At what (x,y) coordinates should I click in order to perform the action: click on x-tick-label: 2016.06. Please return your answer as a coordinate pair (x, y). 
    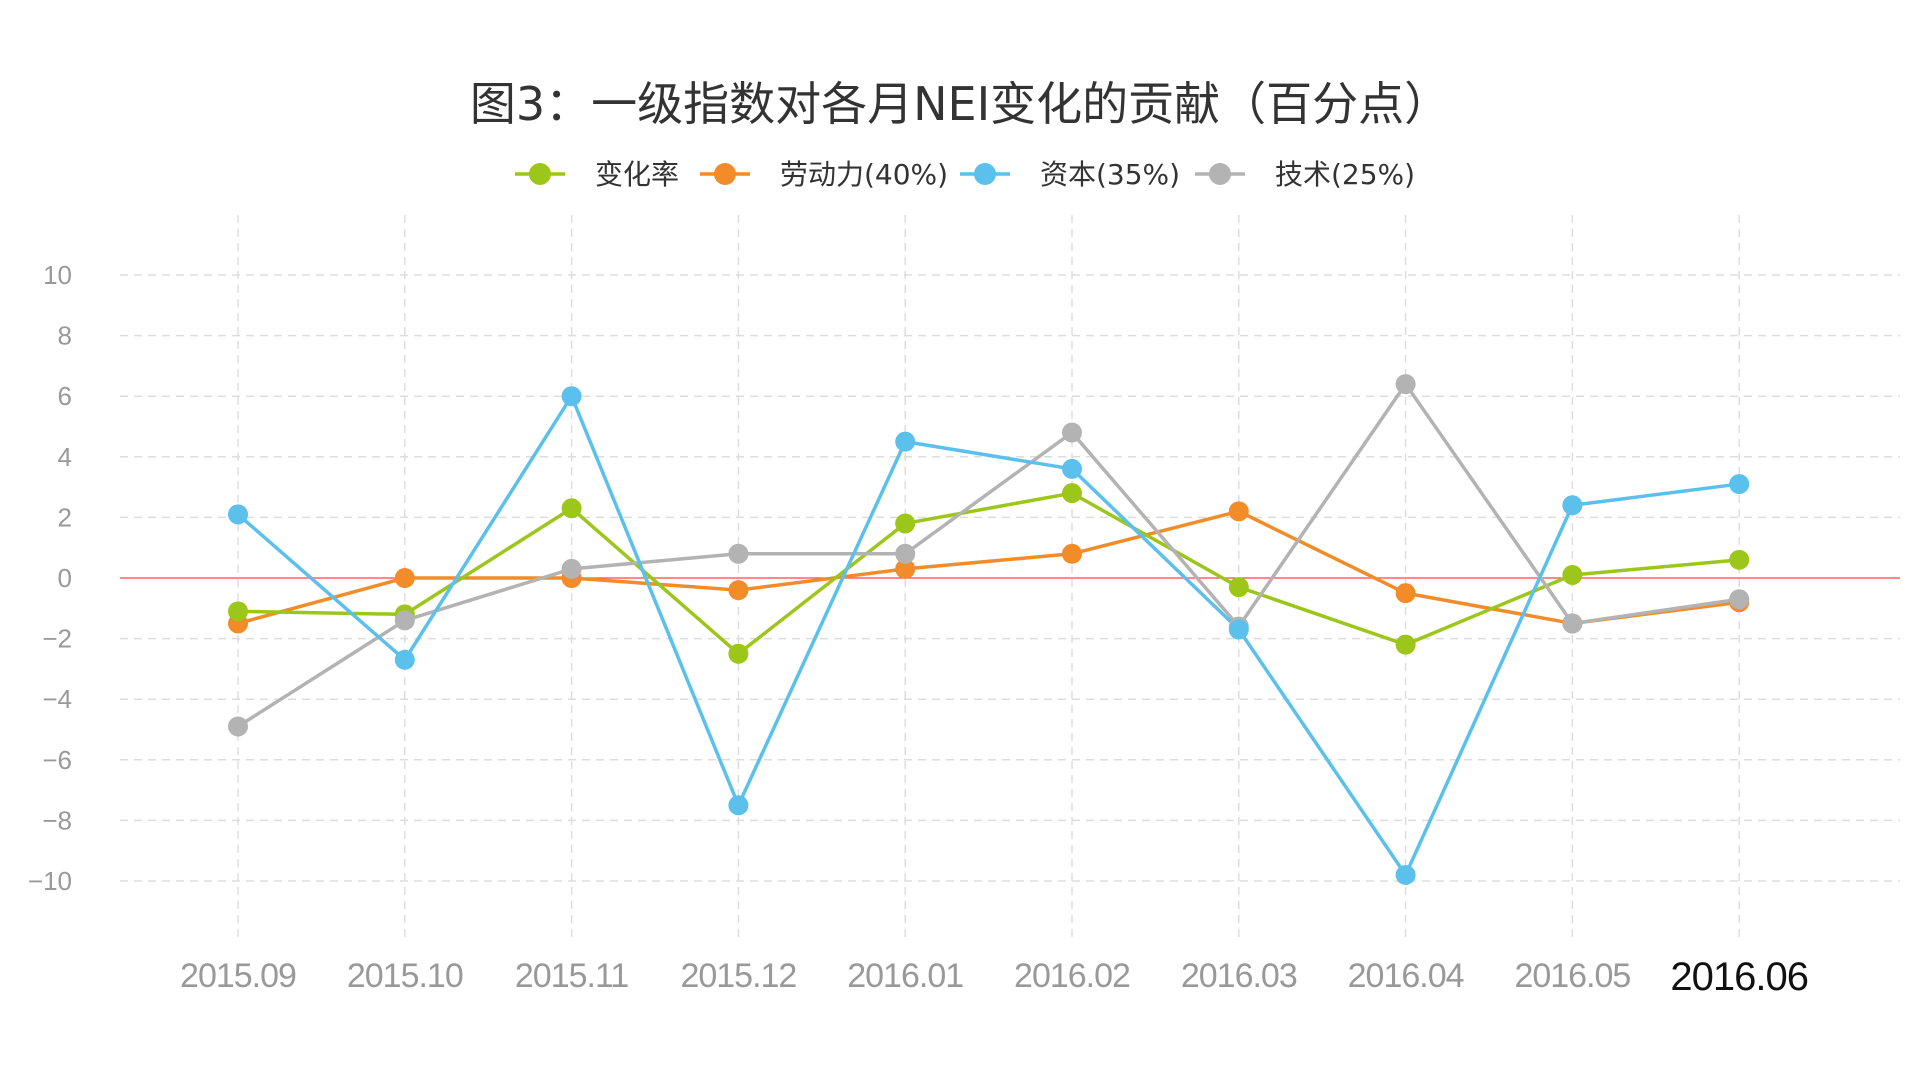
    Looking at the image, I should click on (1739, 977).